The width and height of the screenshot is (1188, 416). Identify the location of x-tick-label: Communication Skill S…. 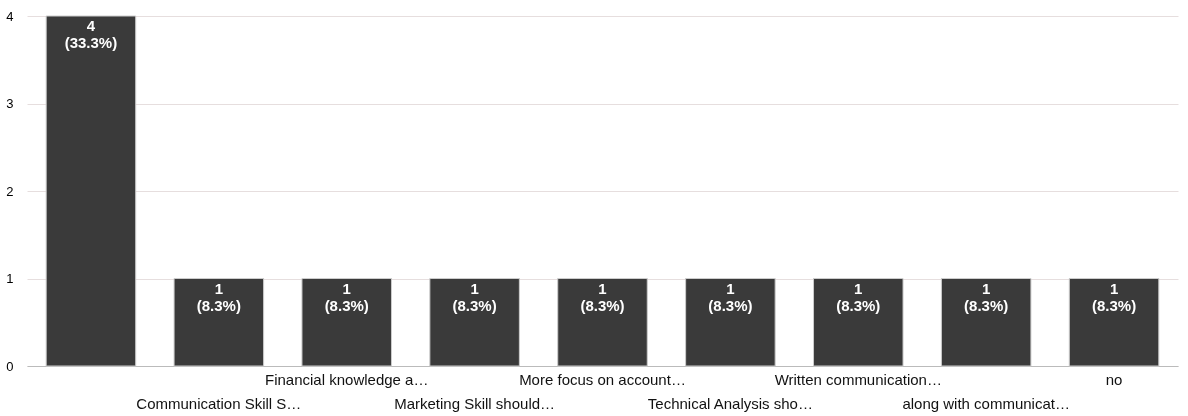
(219, 403).